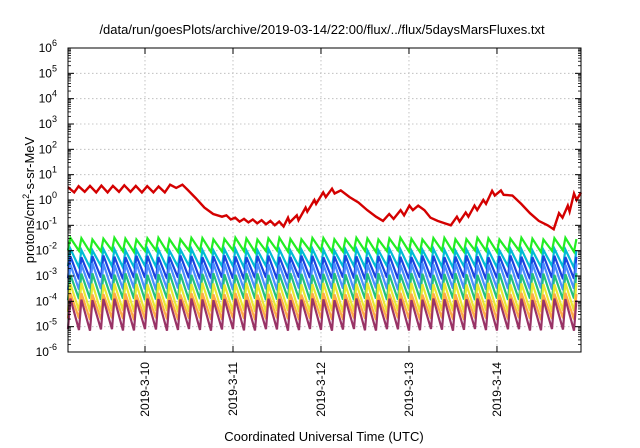 The image size is (640, 448). What do you see at coordinates (323, 436) in the screenshot?
I see `x-axis-title: Coordinated Universal Time (UTC)` at bounding box center [323, 436].